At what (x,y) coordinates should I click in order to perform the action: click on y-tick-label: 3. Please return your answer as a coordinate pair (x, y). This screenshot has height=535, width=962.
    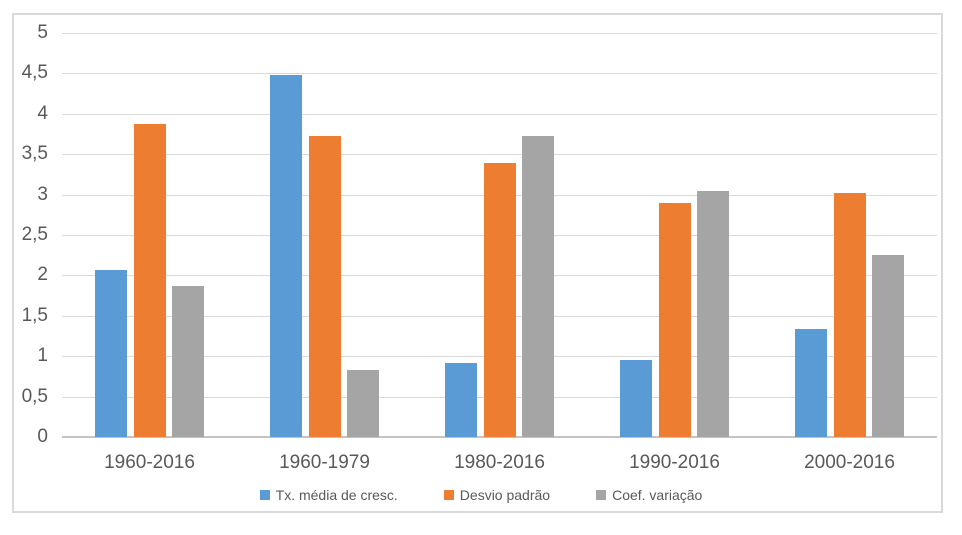
    Looking at the image, I should click on (42, 194).